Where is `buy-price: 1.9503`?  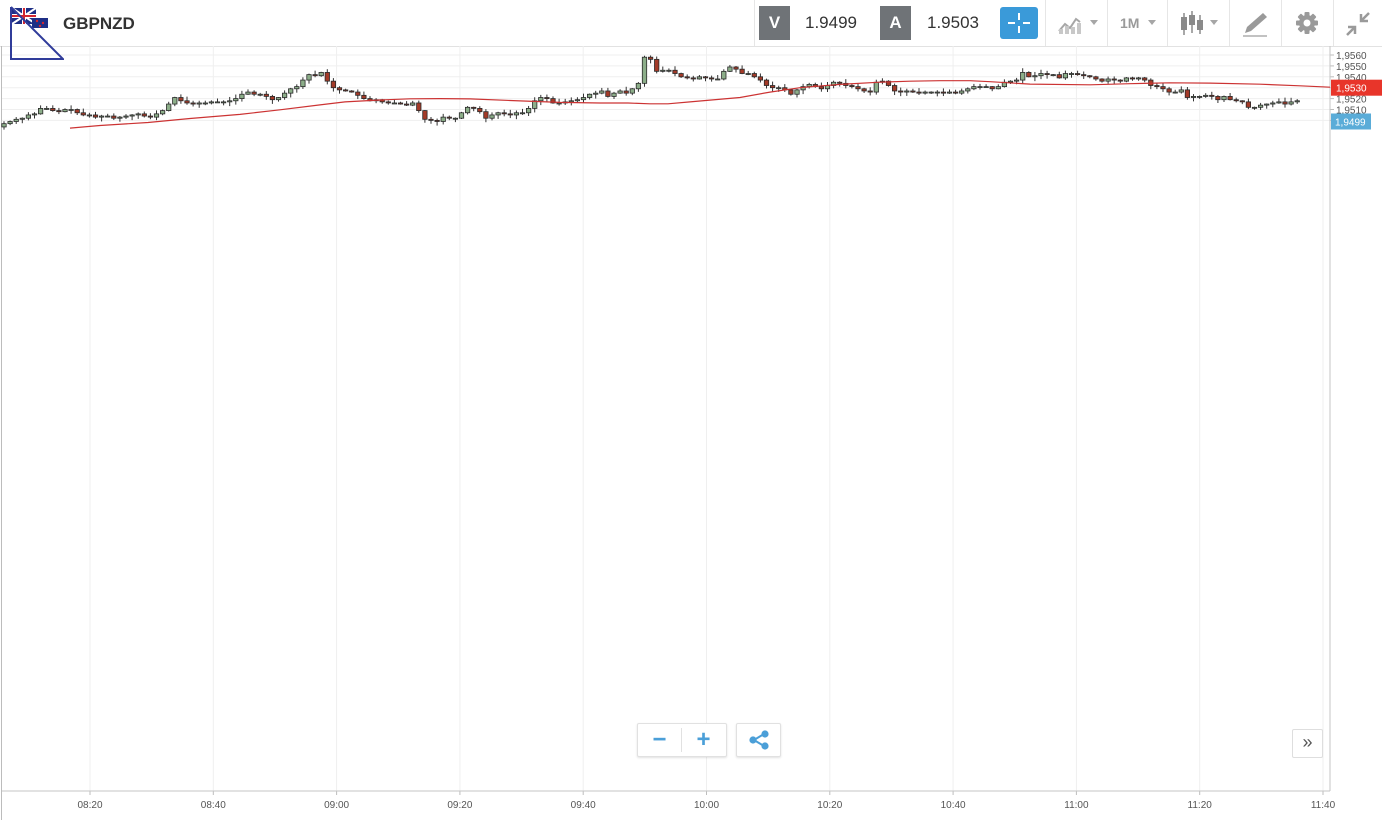
buy-price: 1.9503 is located at coordinates (953, 22).